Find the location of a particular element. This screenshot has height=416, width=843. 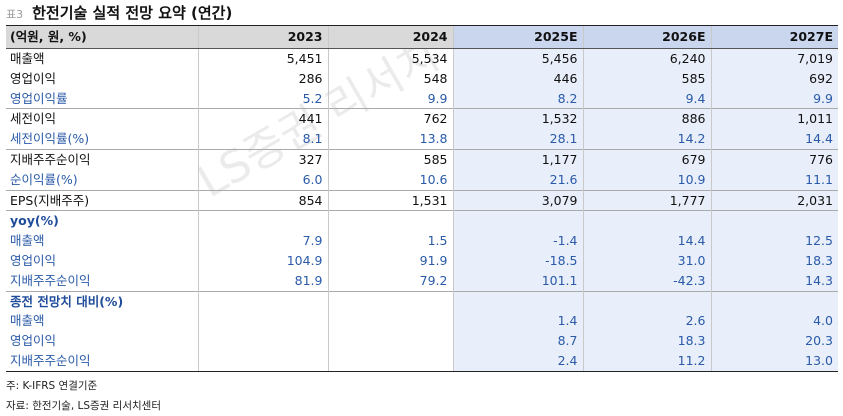

table-title-row: 표3 한전기술 실적 전망 요약 (연간) is located at coordinates (119, 13).